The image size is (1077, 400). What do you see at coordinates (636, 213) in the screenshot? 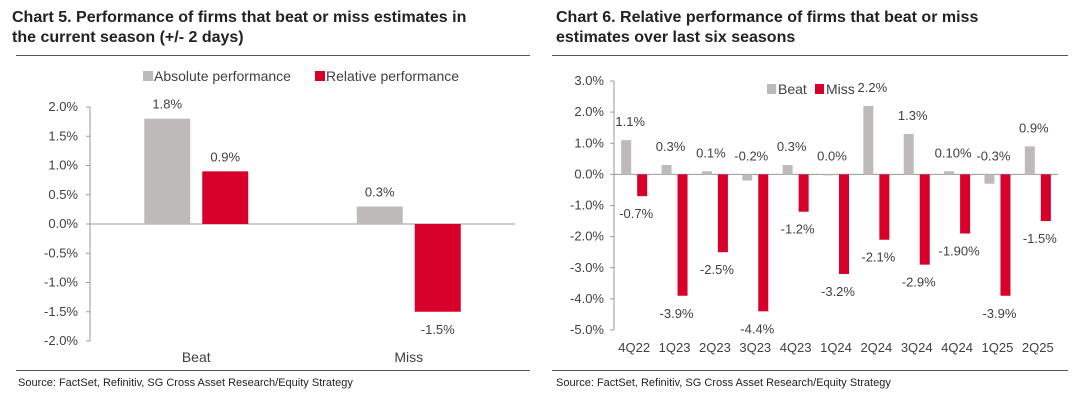
I see `chart6-data-label: -0.7%` at bounding box center [636, 213].